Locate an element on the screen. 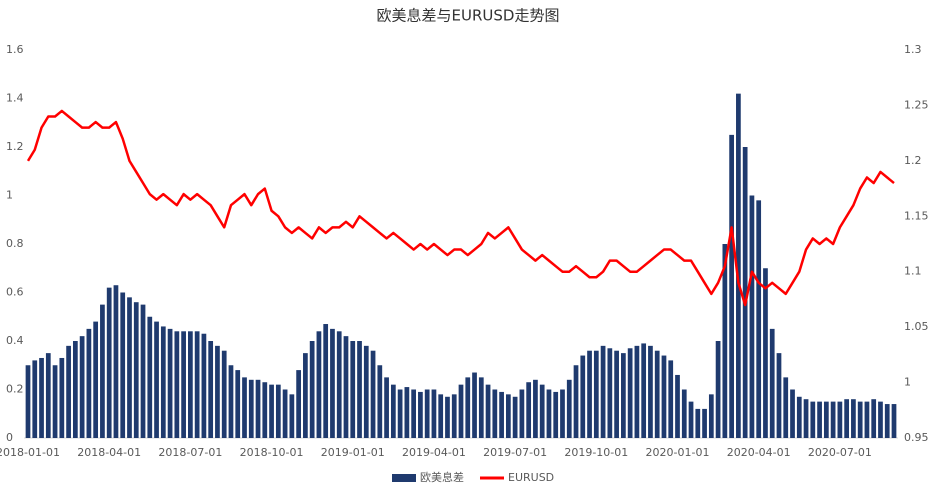 This screenshot has width=937, height=492. y-tick-label: 1.6 is located at coordinates (15, 49).